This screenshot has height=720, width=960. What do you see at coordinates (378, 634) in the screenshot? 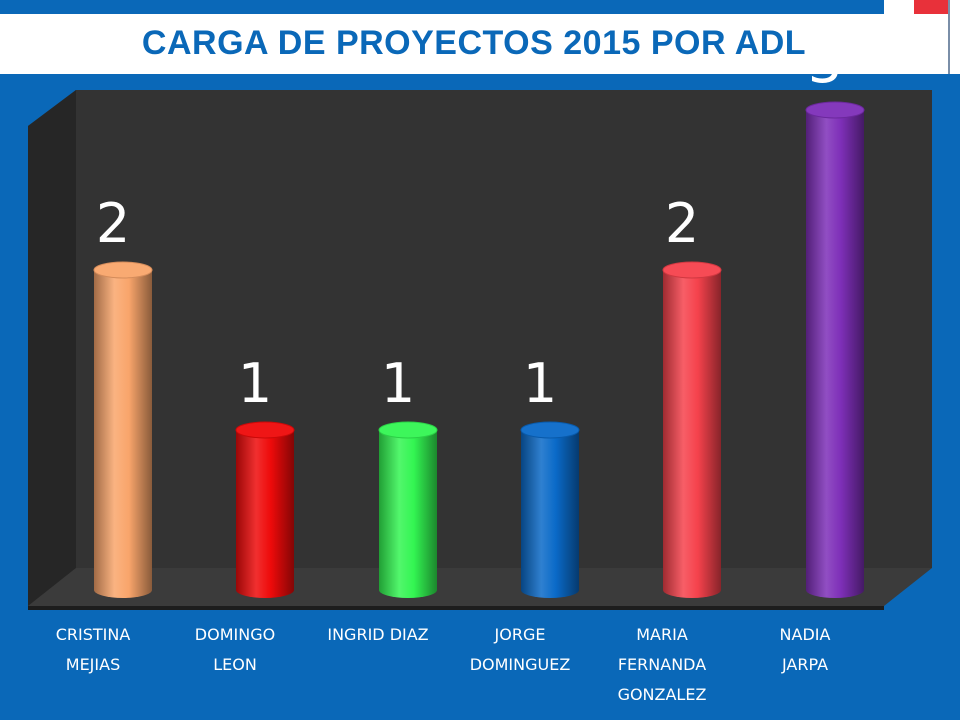
I see `category-label-2: INGRID DIAZ` at bounding box center [378, 634].